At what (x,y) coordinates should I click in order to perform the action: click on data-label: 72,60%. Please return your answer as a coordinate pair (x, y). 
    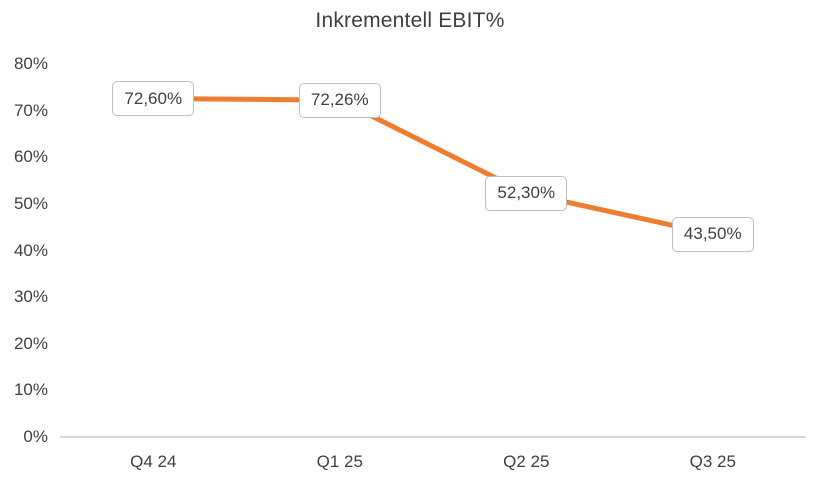
    Looking at the image, I should click on (153, 98).